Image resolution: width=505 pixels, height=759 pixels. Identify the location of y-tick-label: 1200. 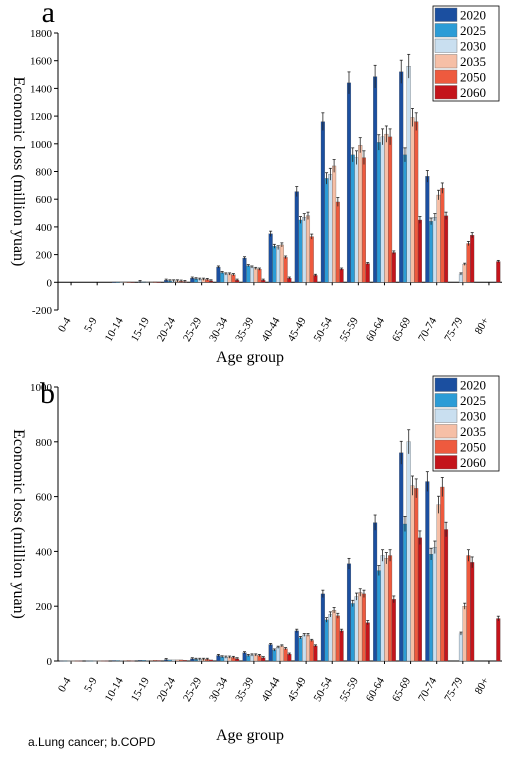
(41, 117).